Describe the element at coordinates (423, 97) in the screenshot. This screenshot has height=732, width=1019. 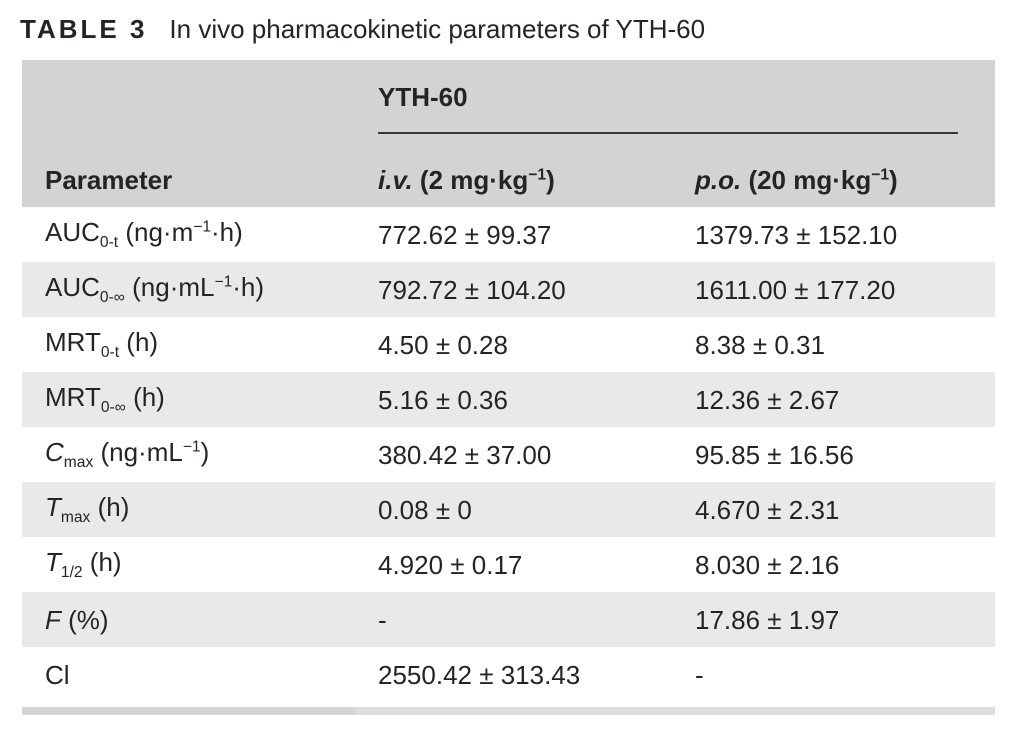
I see `group-header-yth60: YTH-60` at that location.